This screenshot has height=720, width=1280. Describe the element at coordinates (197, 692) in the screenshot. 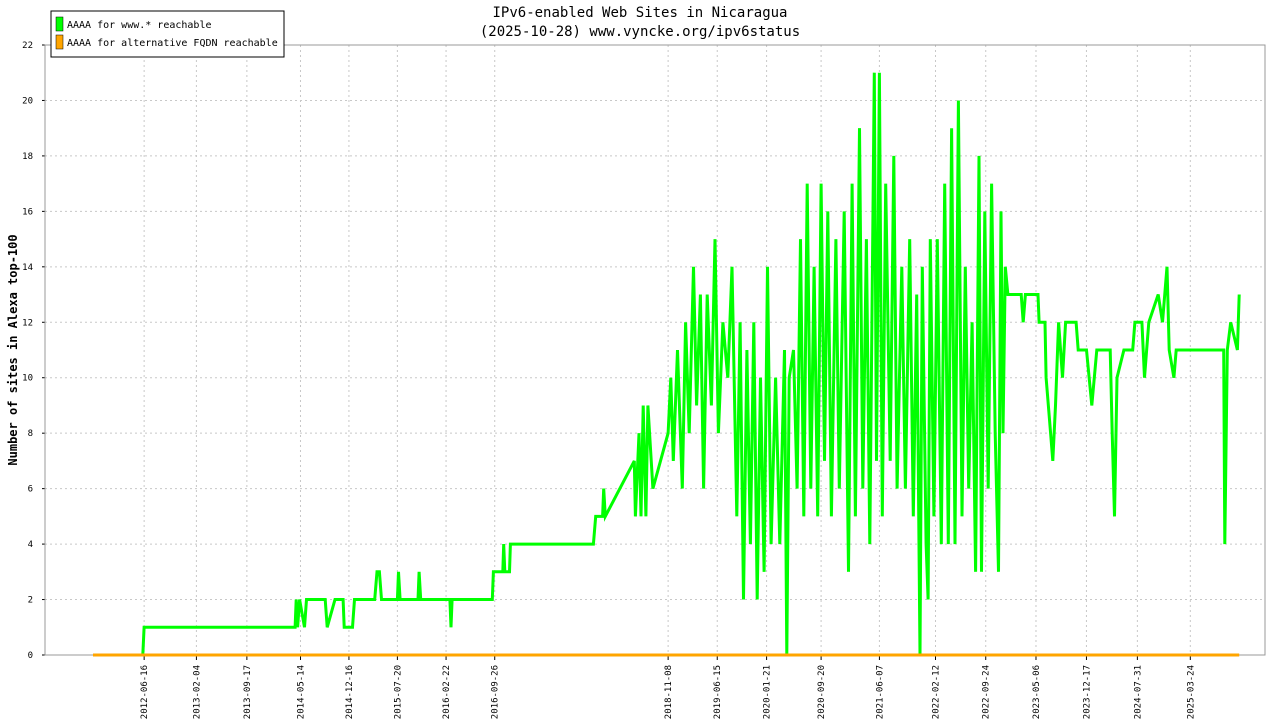

I see `x-tick-label: 2013-02-04` at that location.